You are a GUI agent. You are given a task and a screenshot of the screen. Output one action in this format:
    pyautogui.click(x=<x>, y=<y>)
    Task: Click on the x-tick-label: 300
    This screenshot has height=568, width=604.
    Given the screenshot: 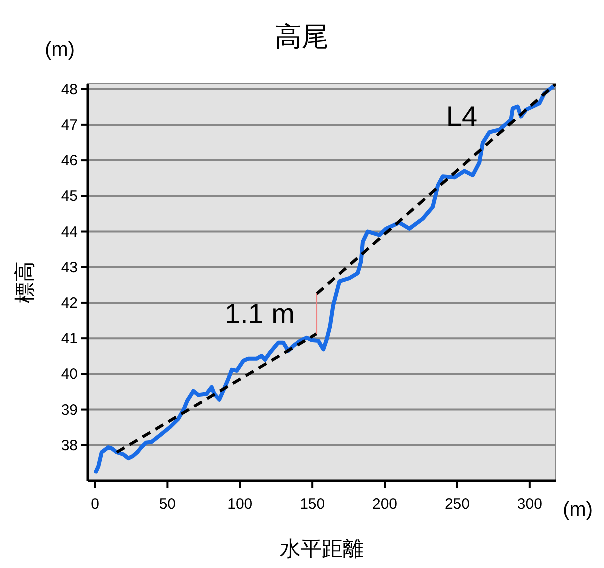 What is the action you would take?
    pyautogui.click(x=529, y=504)
    